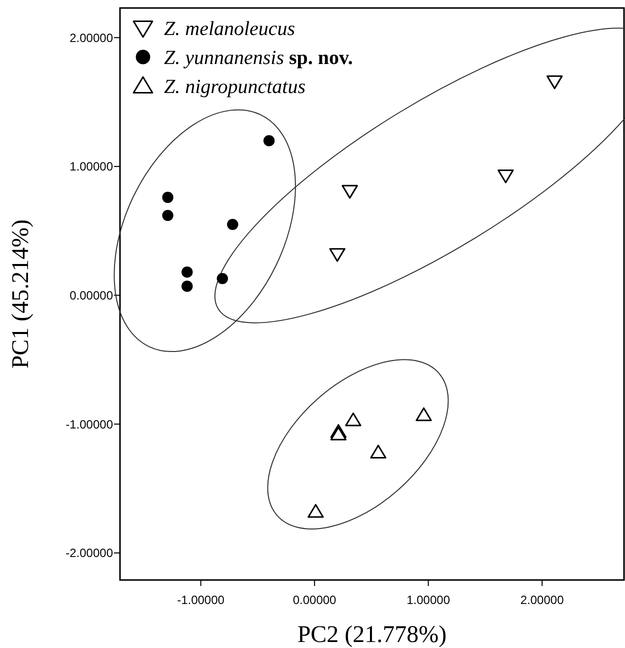 The image size is (625, 648). Describe the element at coordinates (92, 37) in the screenshot. I see `y-tick-label: 2.00000` at that location.